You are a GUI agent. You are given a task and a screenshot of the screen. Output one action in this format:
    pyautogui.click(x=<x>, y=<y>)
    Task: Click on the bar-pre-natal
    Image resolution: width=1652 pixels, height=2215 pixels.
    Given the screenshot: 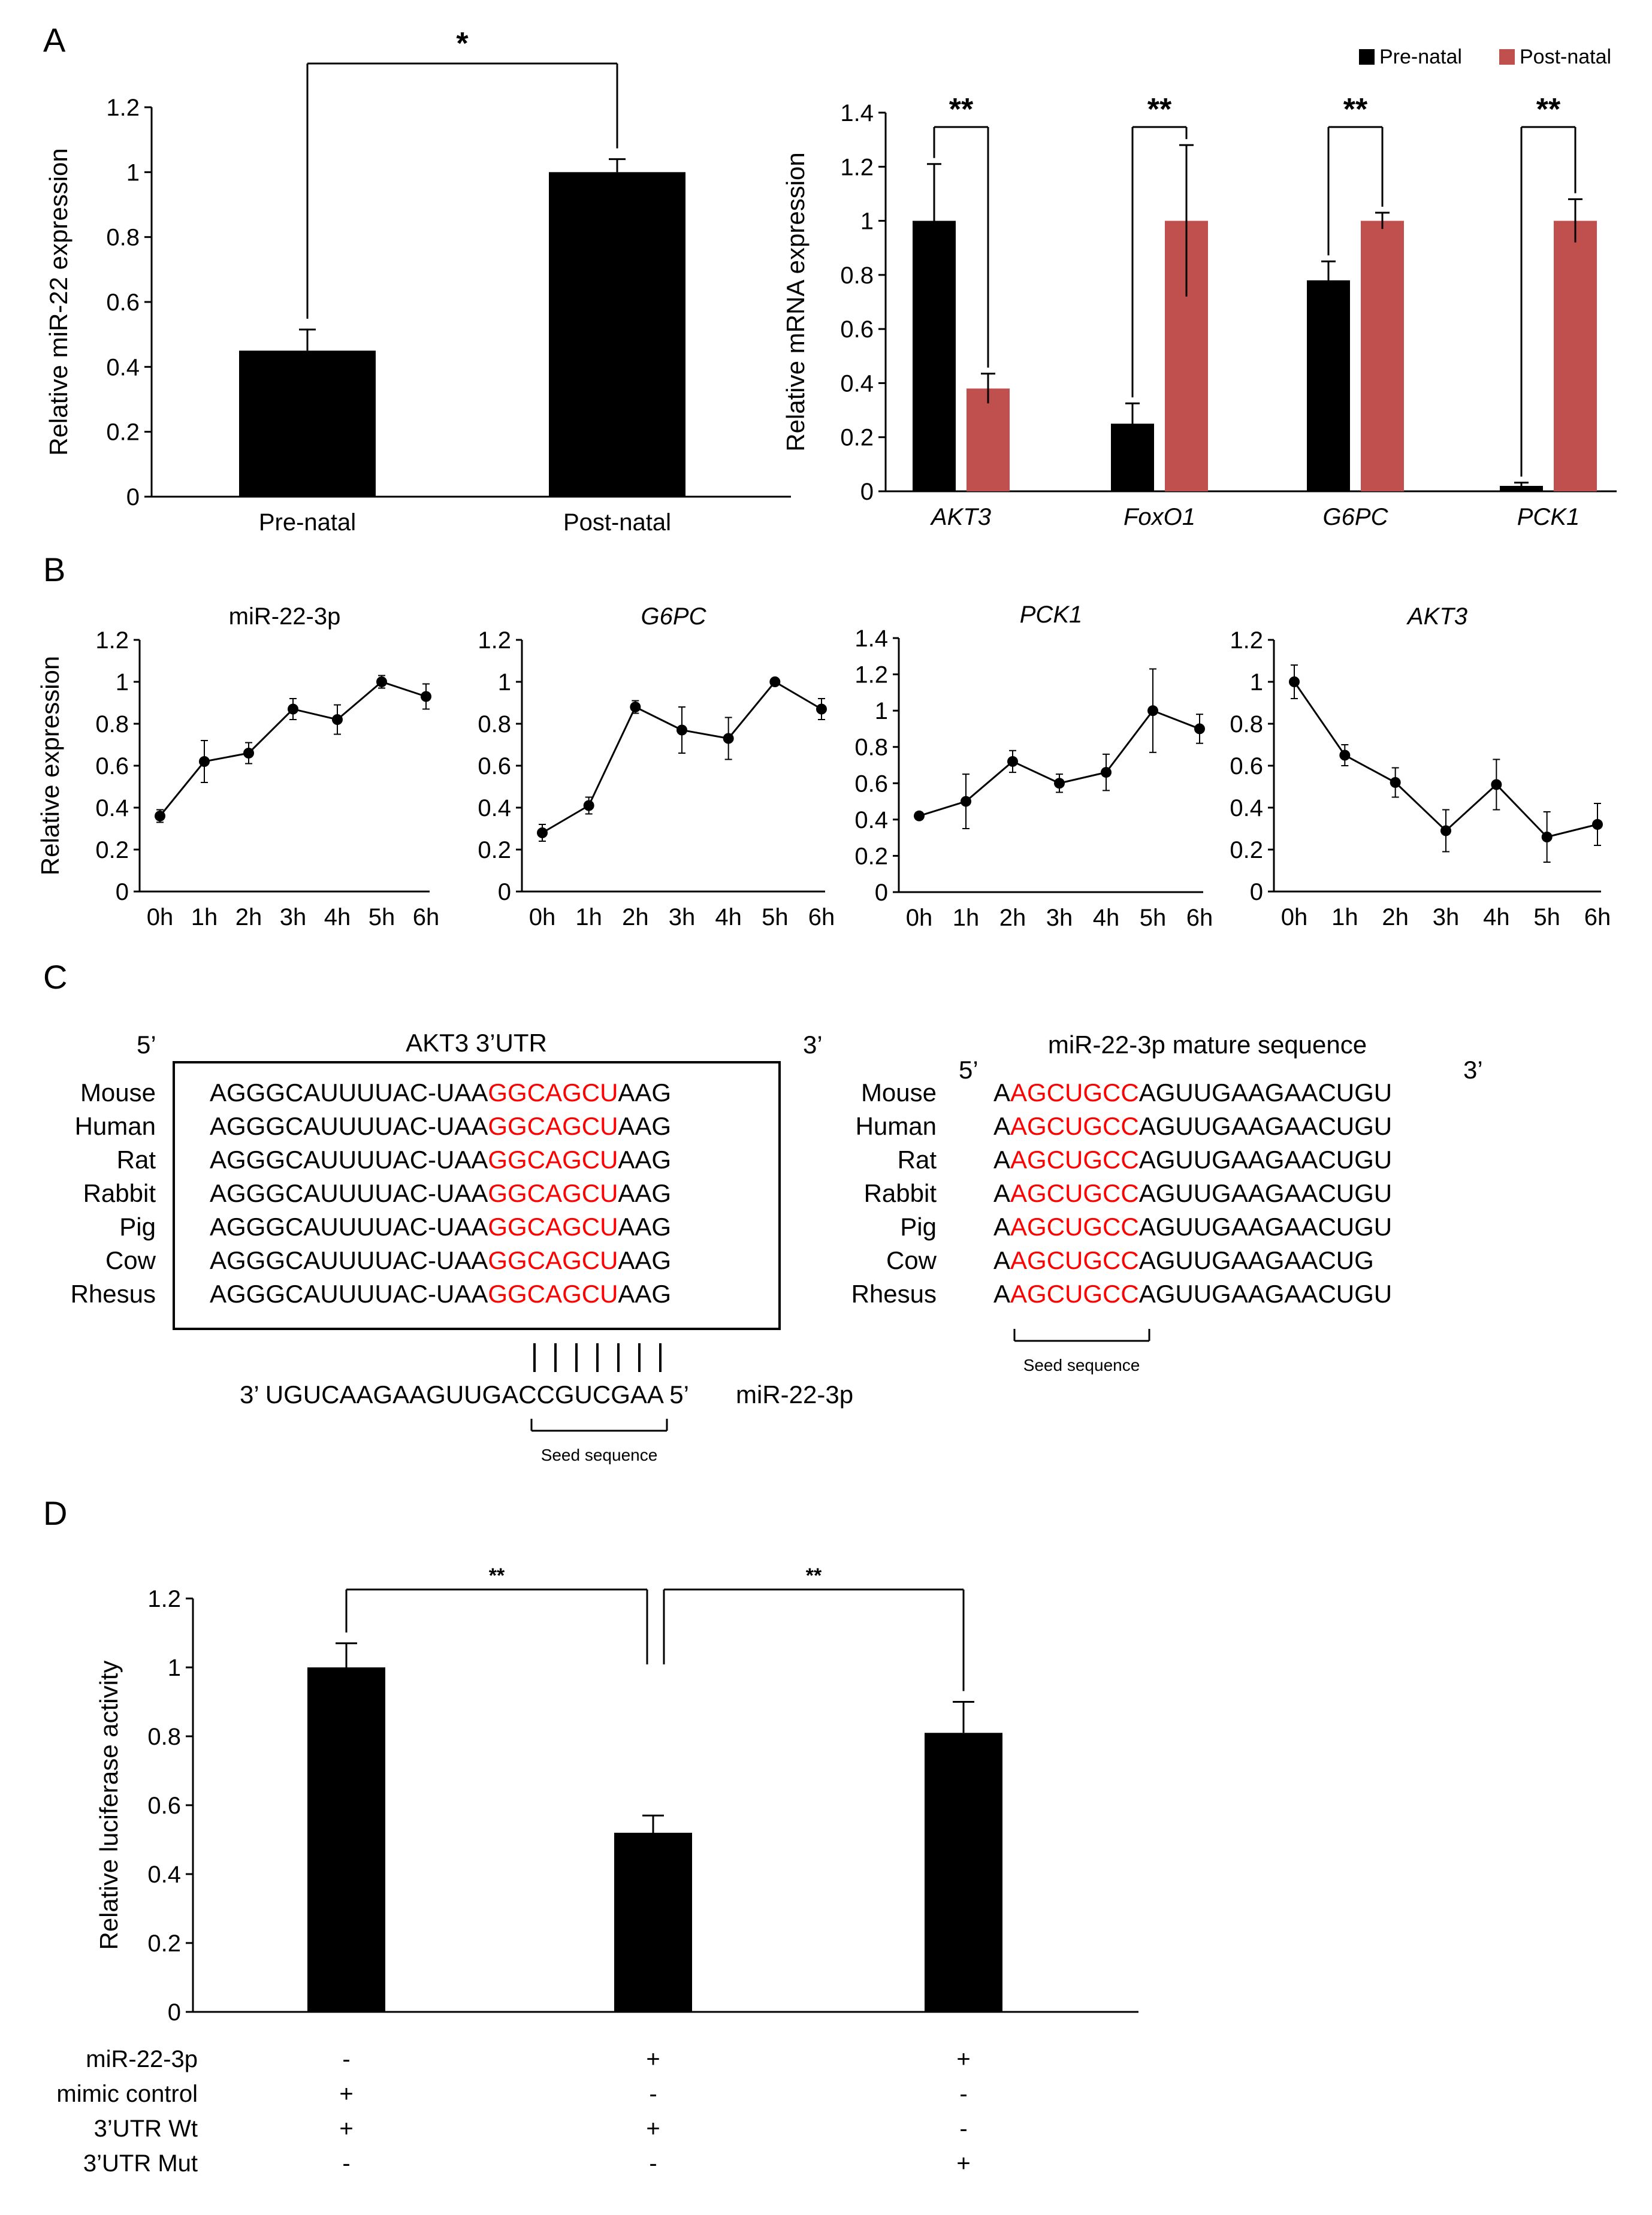 What is the action you would take?
    pyautogui.click(x=1328, y=385)
    